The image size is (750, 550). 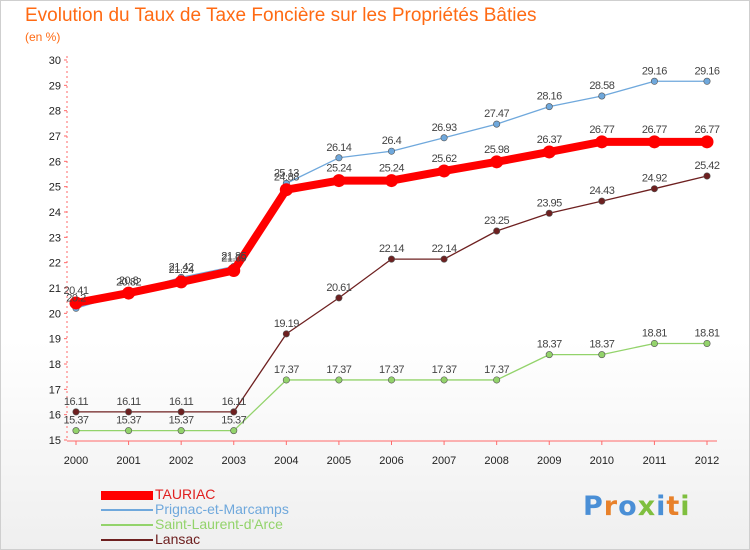 What do you see at coordinates (496, 461) in the screenshot?
I see `x-tick-label: 2008` at bounding box center [496, 461].